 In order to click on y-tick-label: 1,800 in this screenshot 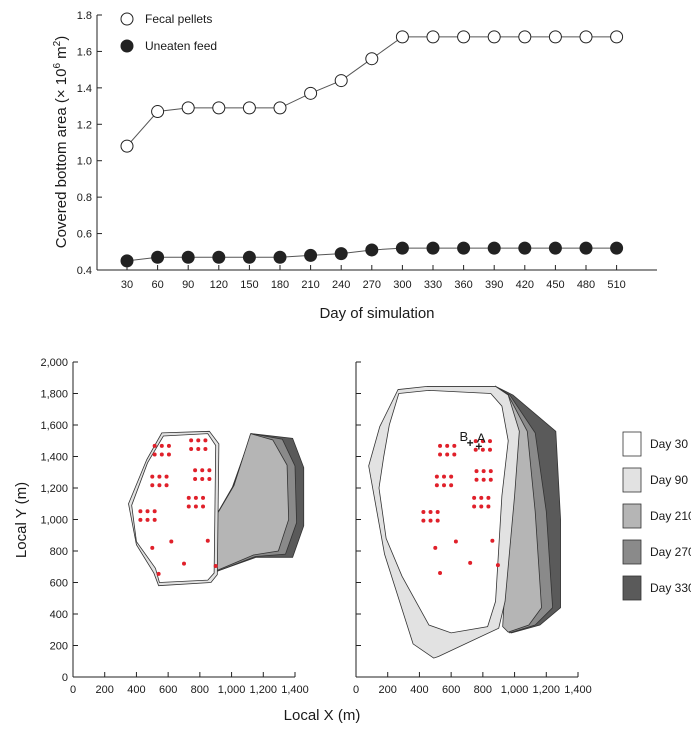, I will do `click(54, 395)`.